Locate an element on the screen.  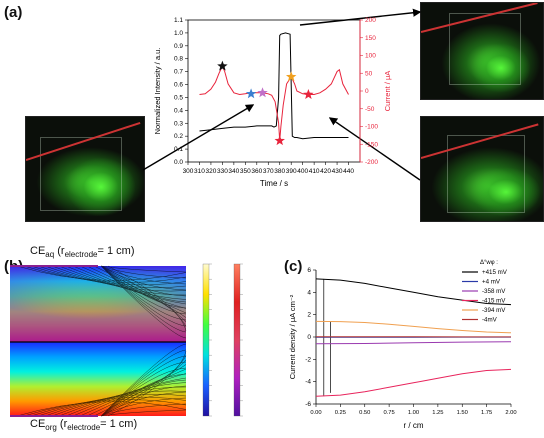
y2-tick-label: 0 is located at coordinates (367, 91).